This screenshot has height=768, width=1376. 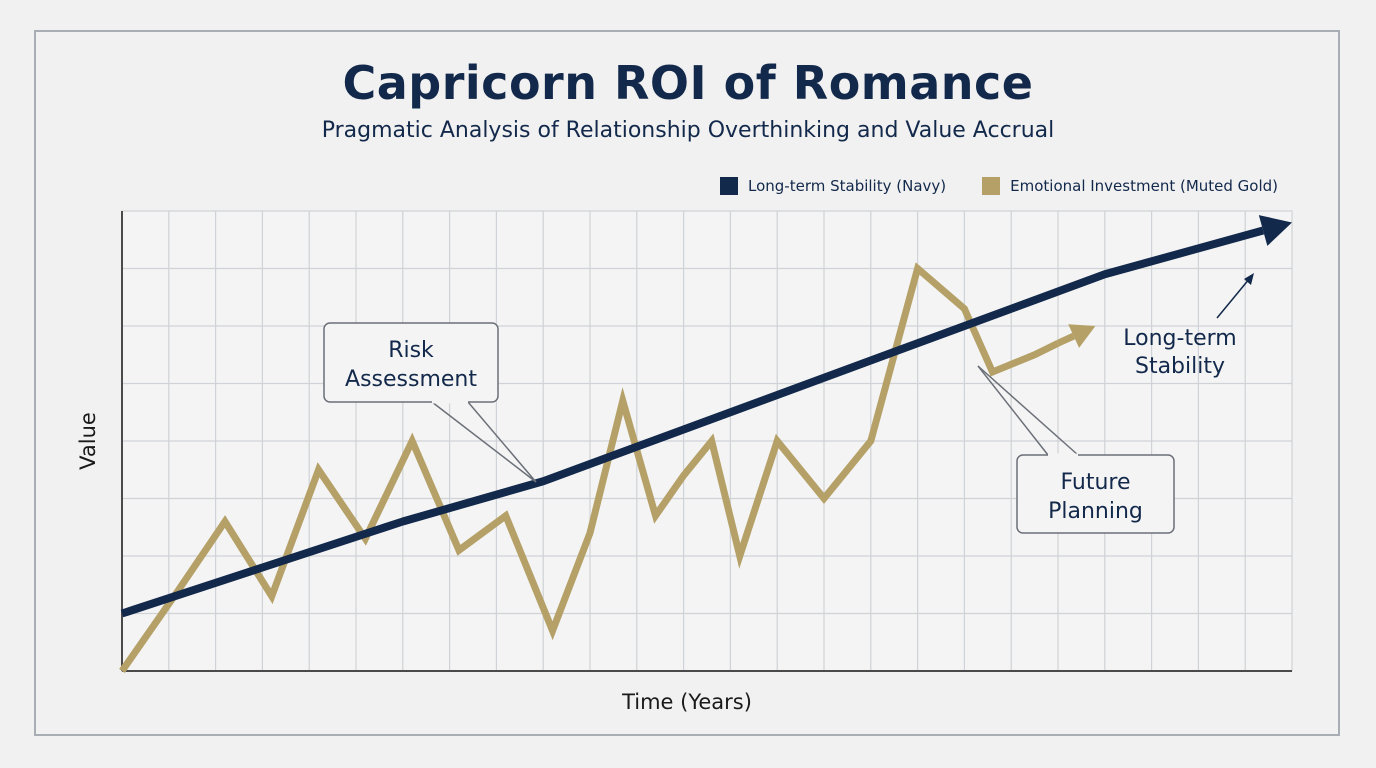 What do you see at coordinates (729, 186) in the screenshot?
I see `legend-swatch-navy` at bounding box center [729, 186].